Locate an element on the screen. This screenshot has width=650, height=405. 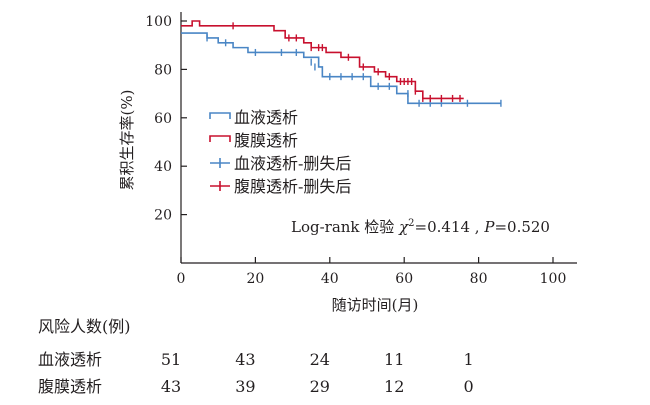
y-tick-label: 40 is located at coordinates (163, 167).